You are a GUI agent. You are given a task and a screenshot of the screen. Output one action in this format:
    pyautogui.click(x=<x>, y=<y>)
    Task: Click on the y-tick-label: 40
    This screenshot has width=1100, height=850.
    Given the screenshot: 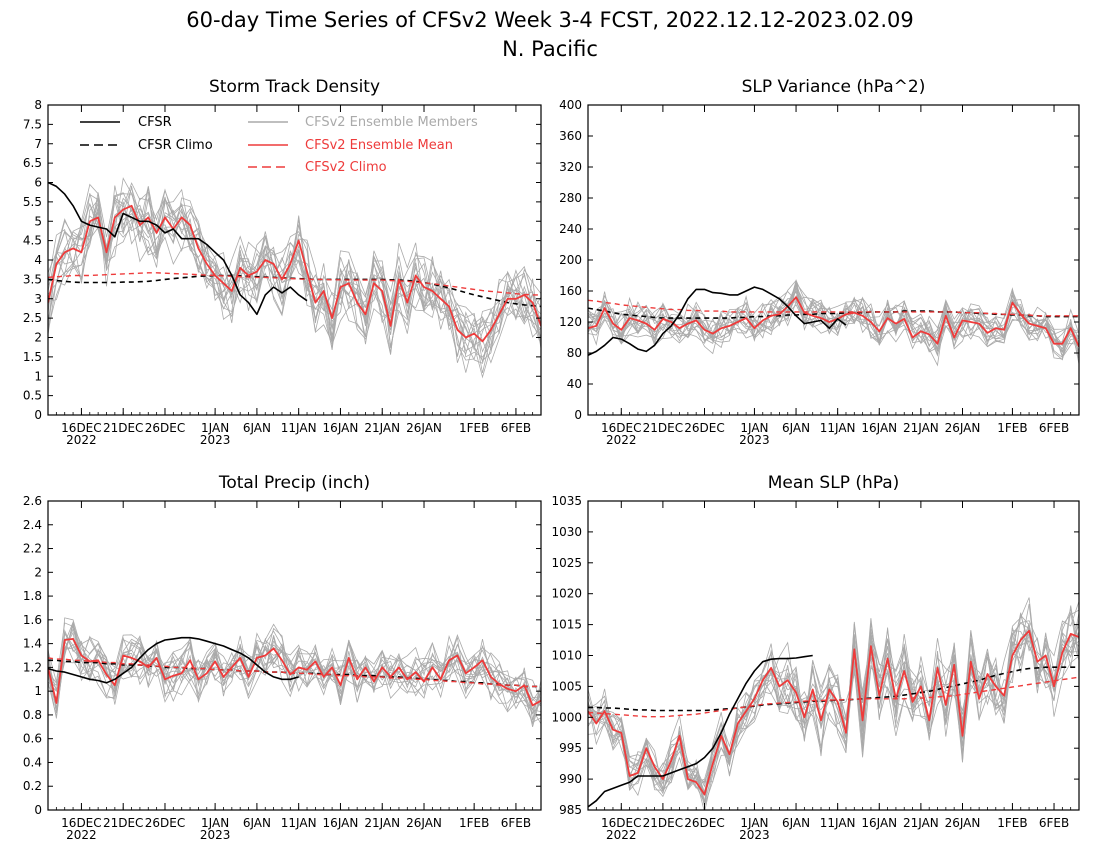 What is the action you would take?
    pyautogui.click(x=574, y=384)
    